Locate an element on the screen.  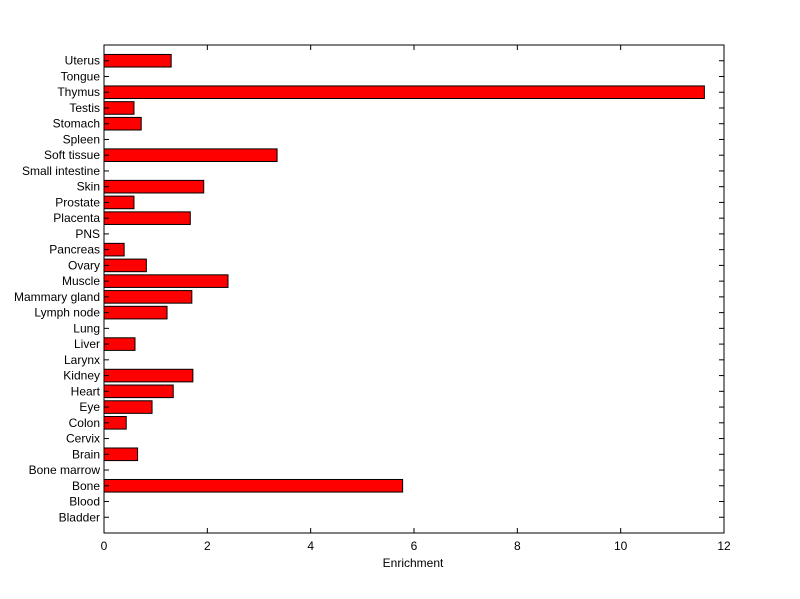
y-tick-label: Heart is located at coordinates (86, 391).